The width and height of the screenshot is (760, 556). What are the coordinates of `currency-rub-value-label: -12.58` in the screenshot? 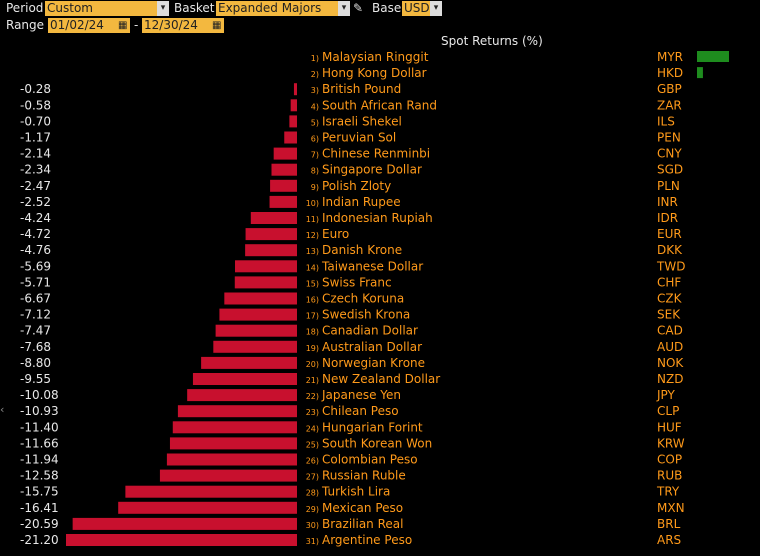 It's located at (39, 476).